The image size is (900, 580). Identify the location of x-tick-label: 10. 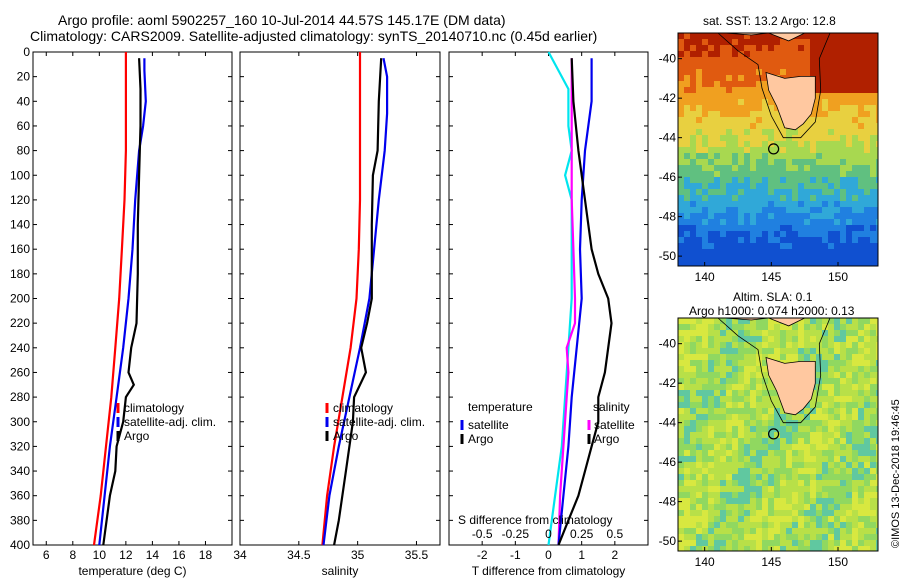
(100, 555).